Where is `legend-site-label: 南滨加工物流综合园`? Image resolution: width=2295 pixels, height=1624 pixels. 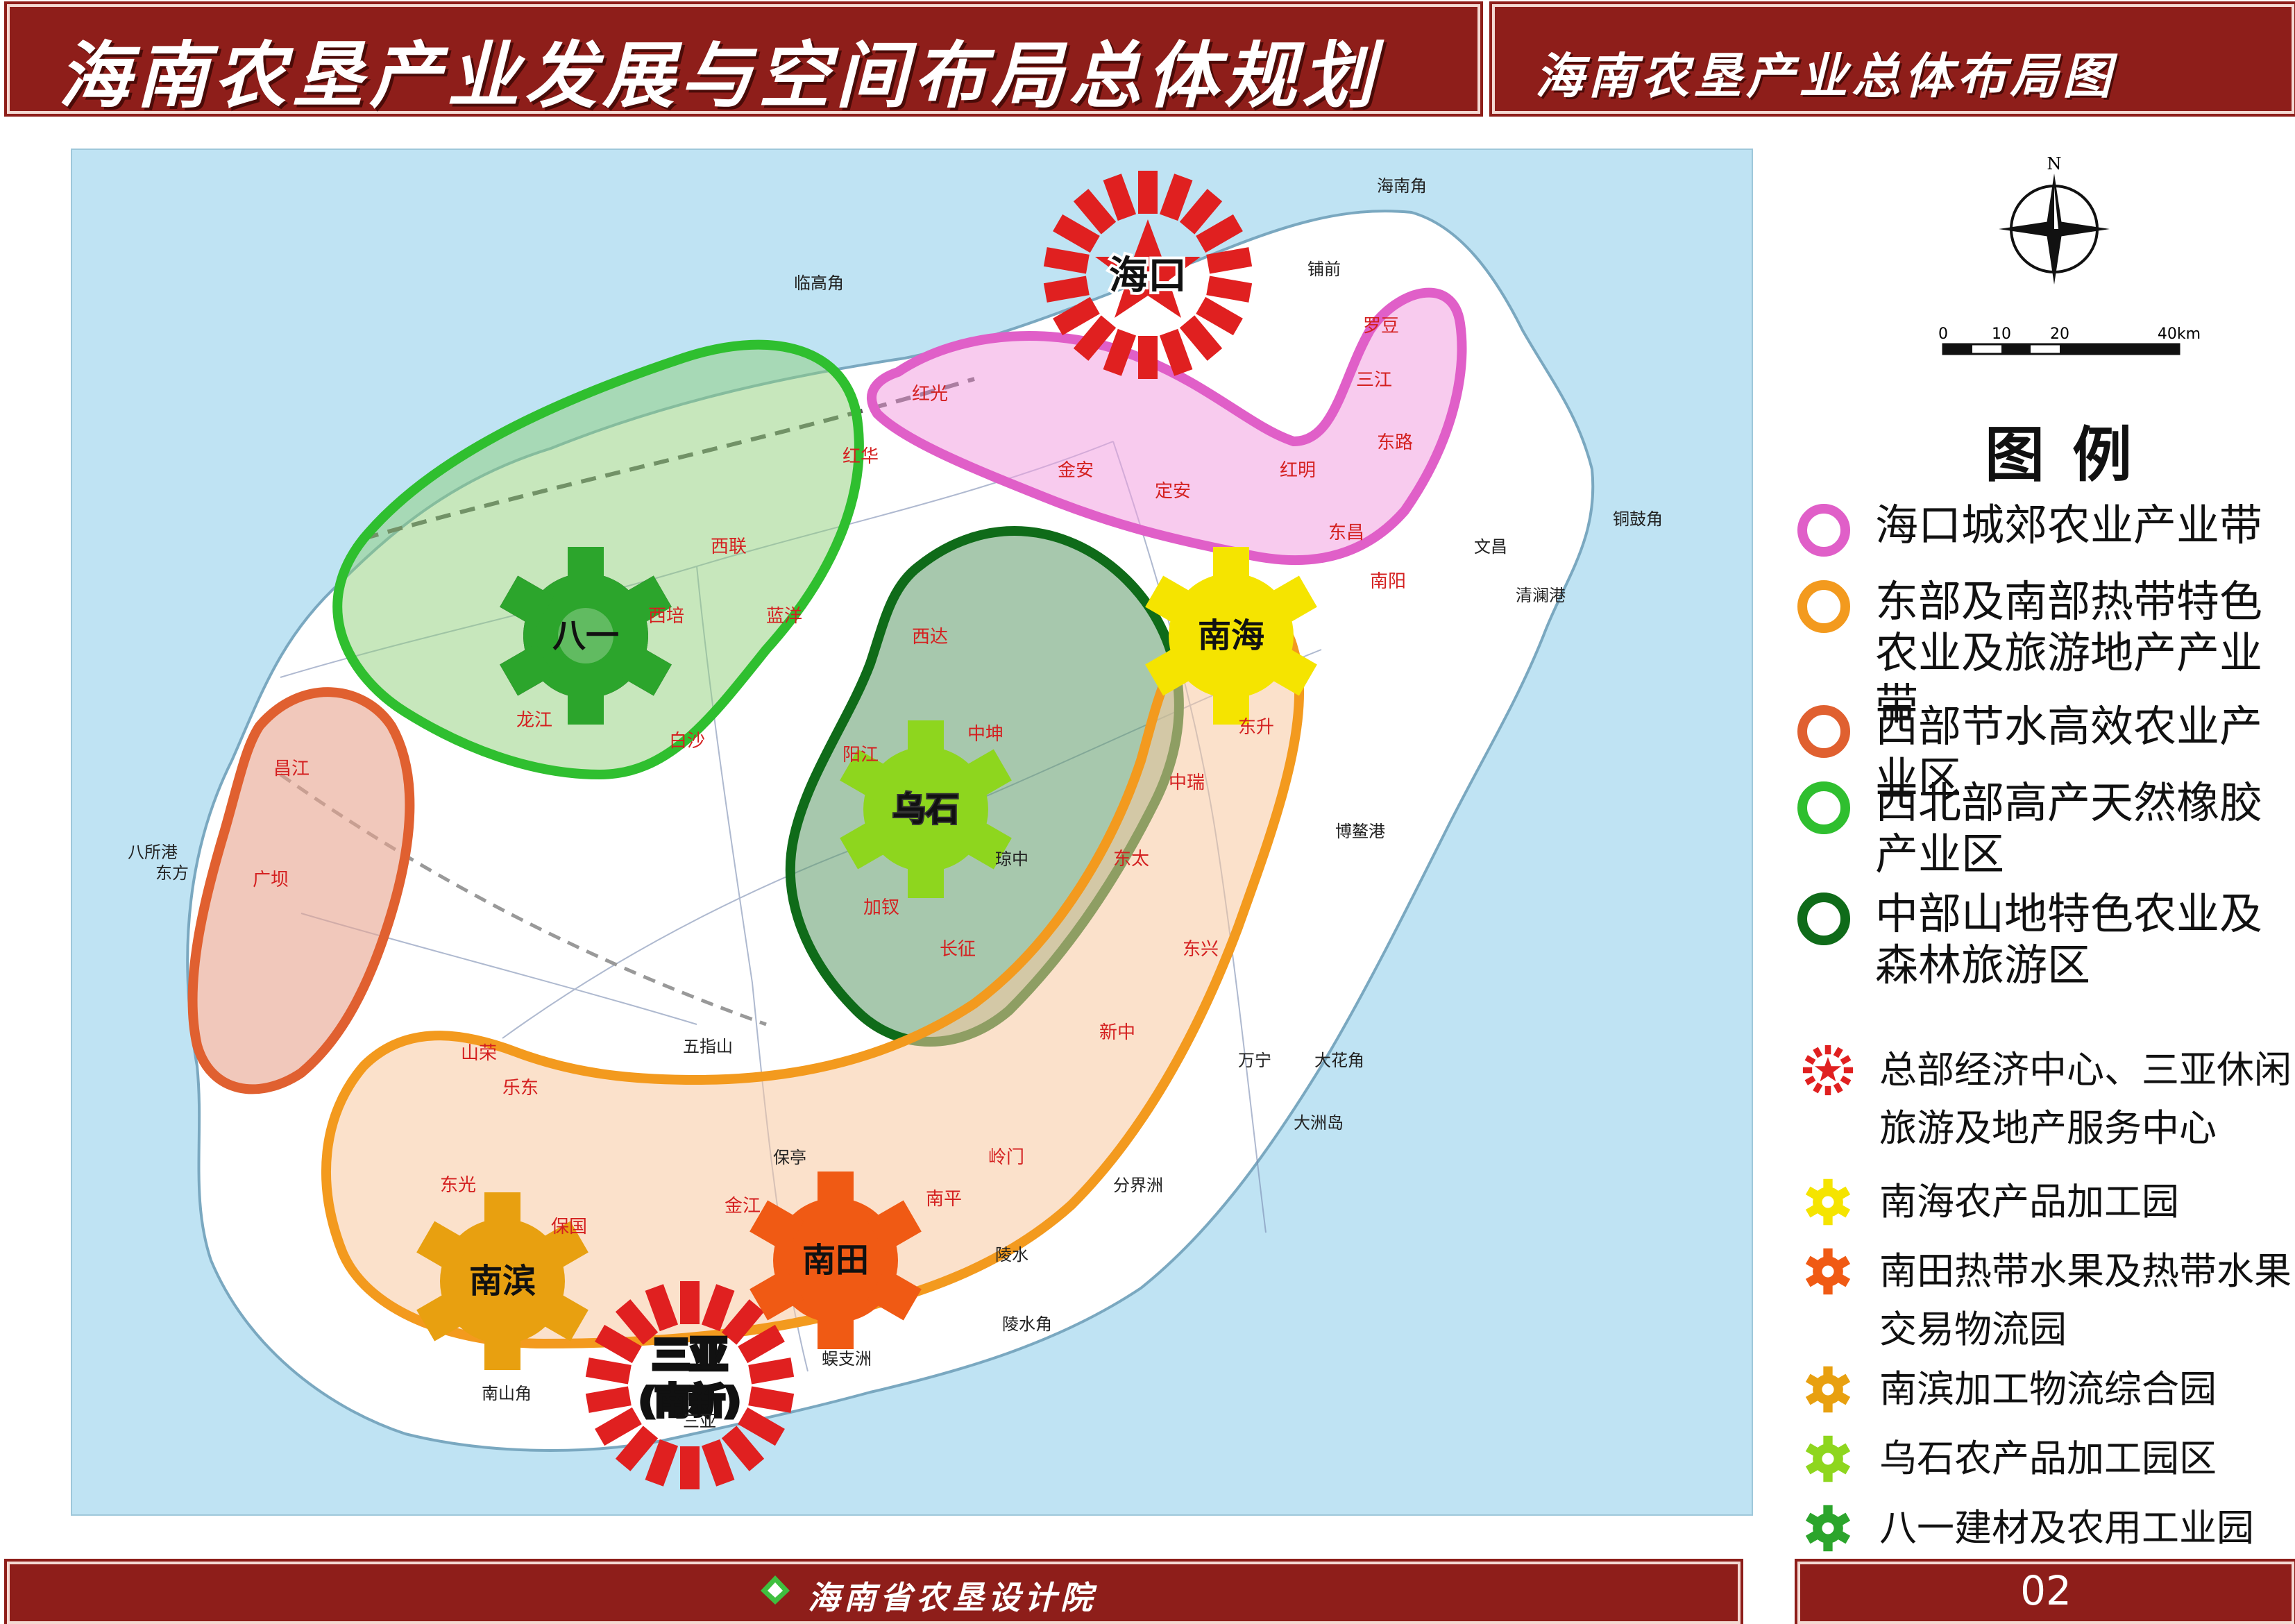
legend-site-label: 南滨加工物流综合园 is located at coordinates (2048, 1389).